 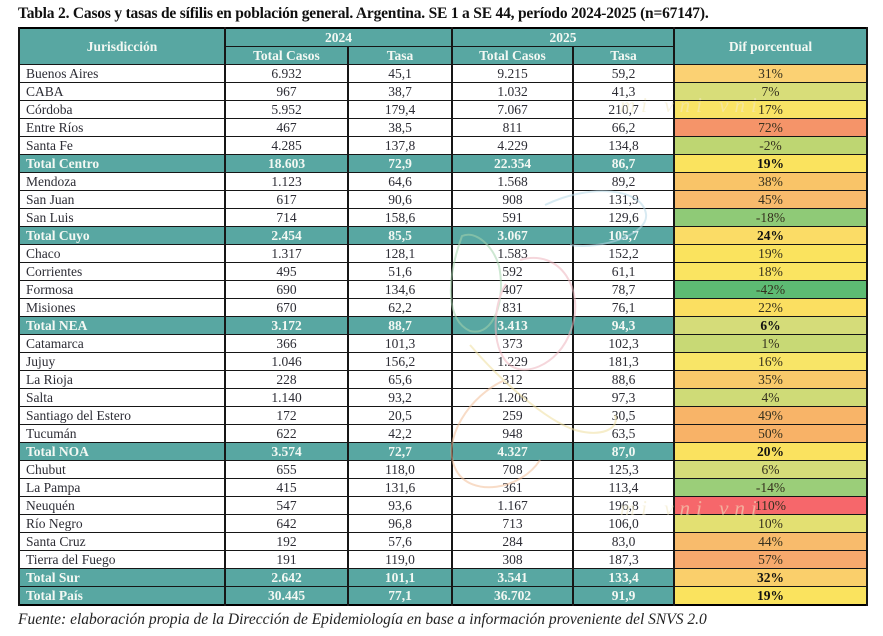 What do you see at coordinates (512, 523) in the screenshot?
I see `total-casos-2025-cell: 713` at bounding box center [512, 523].